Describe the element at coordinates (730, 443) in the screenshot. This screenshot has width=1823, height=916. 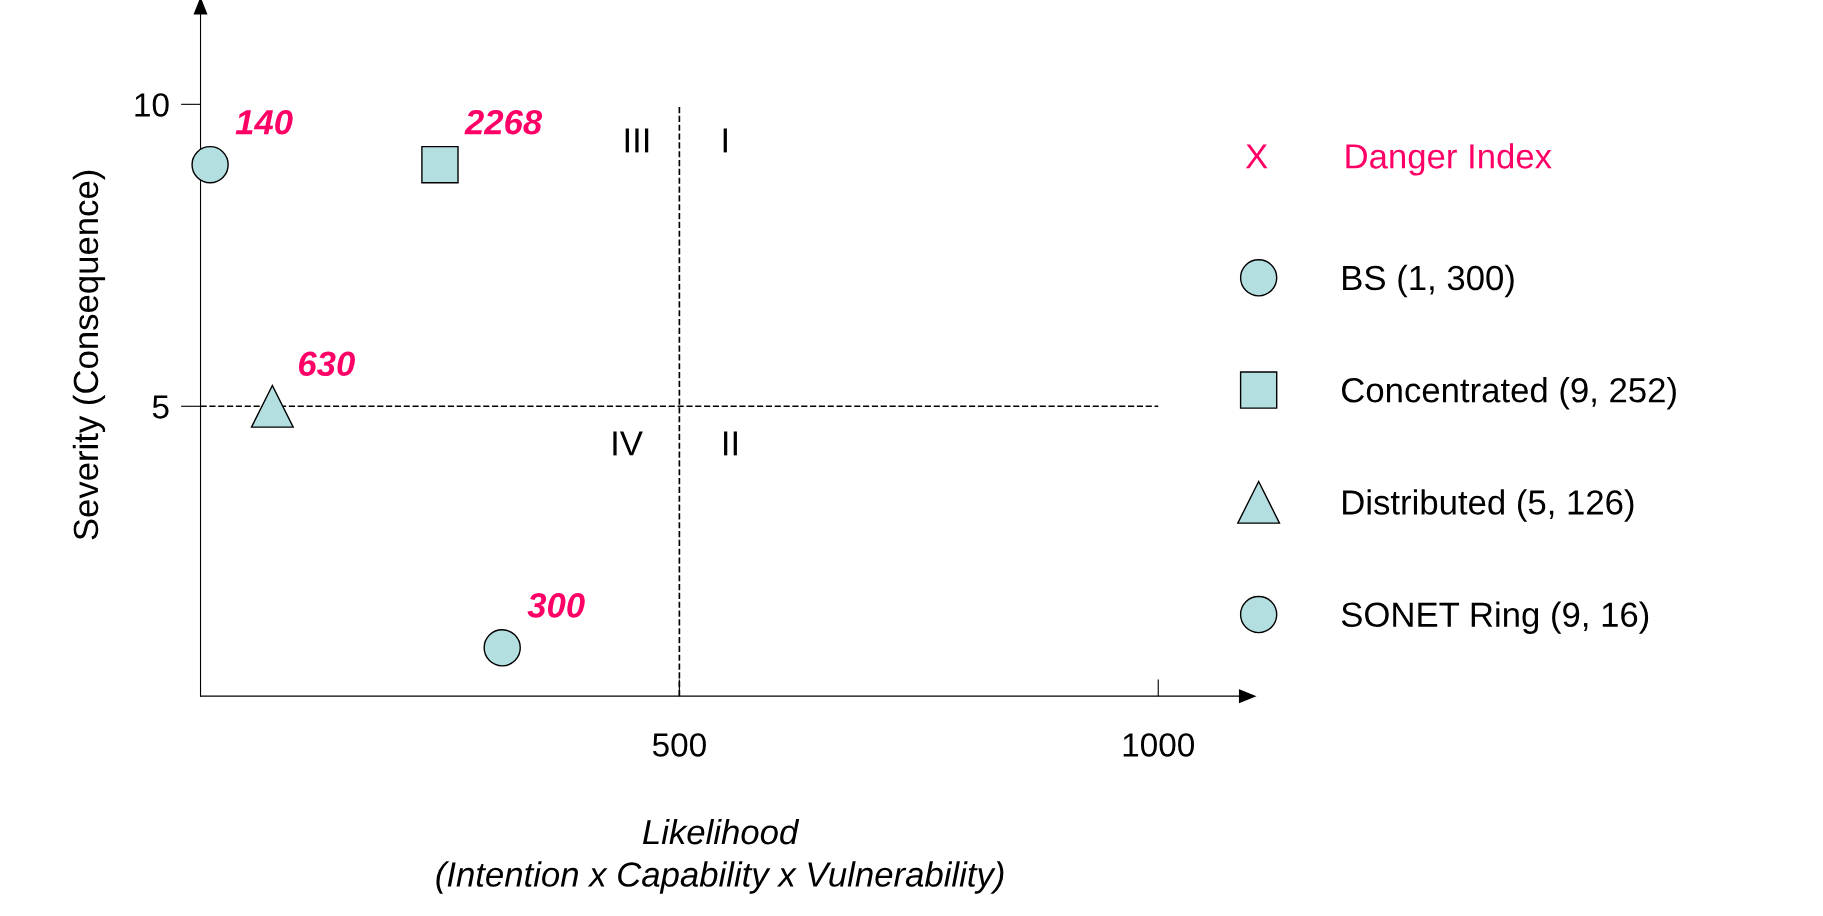
I see `annotation: II` at that location.